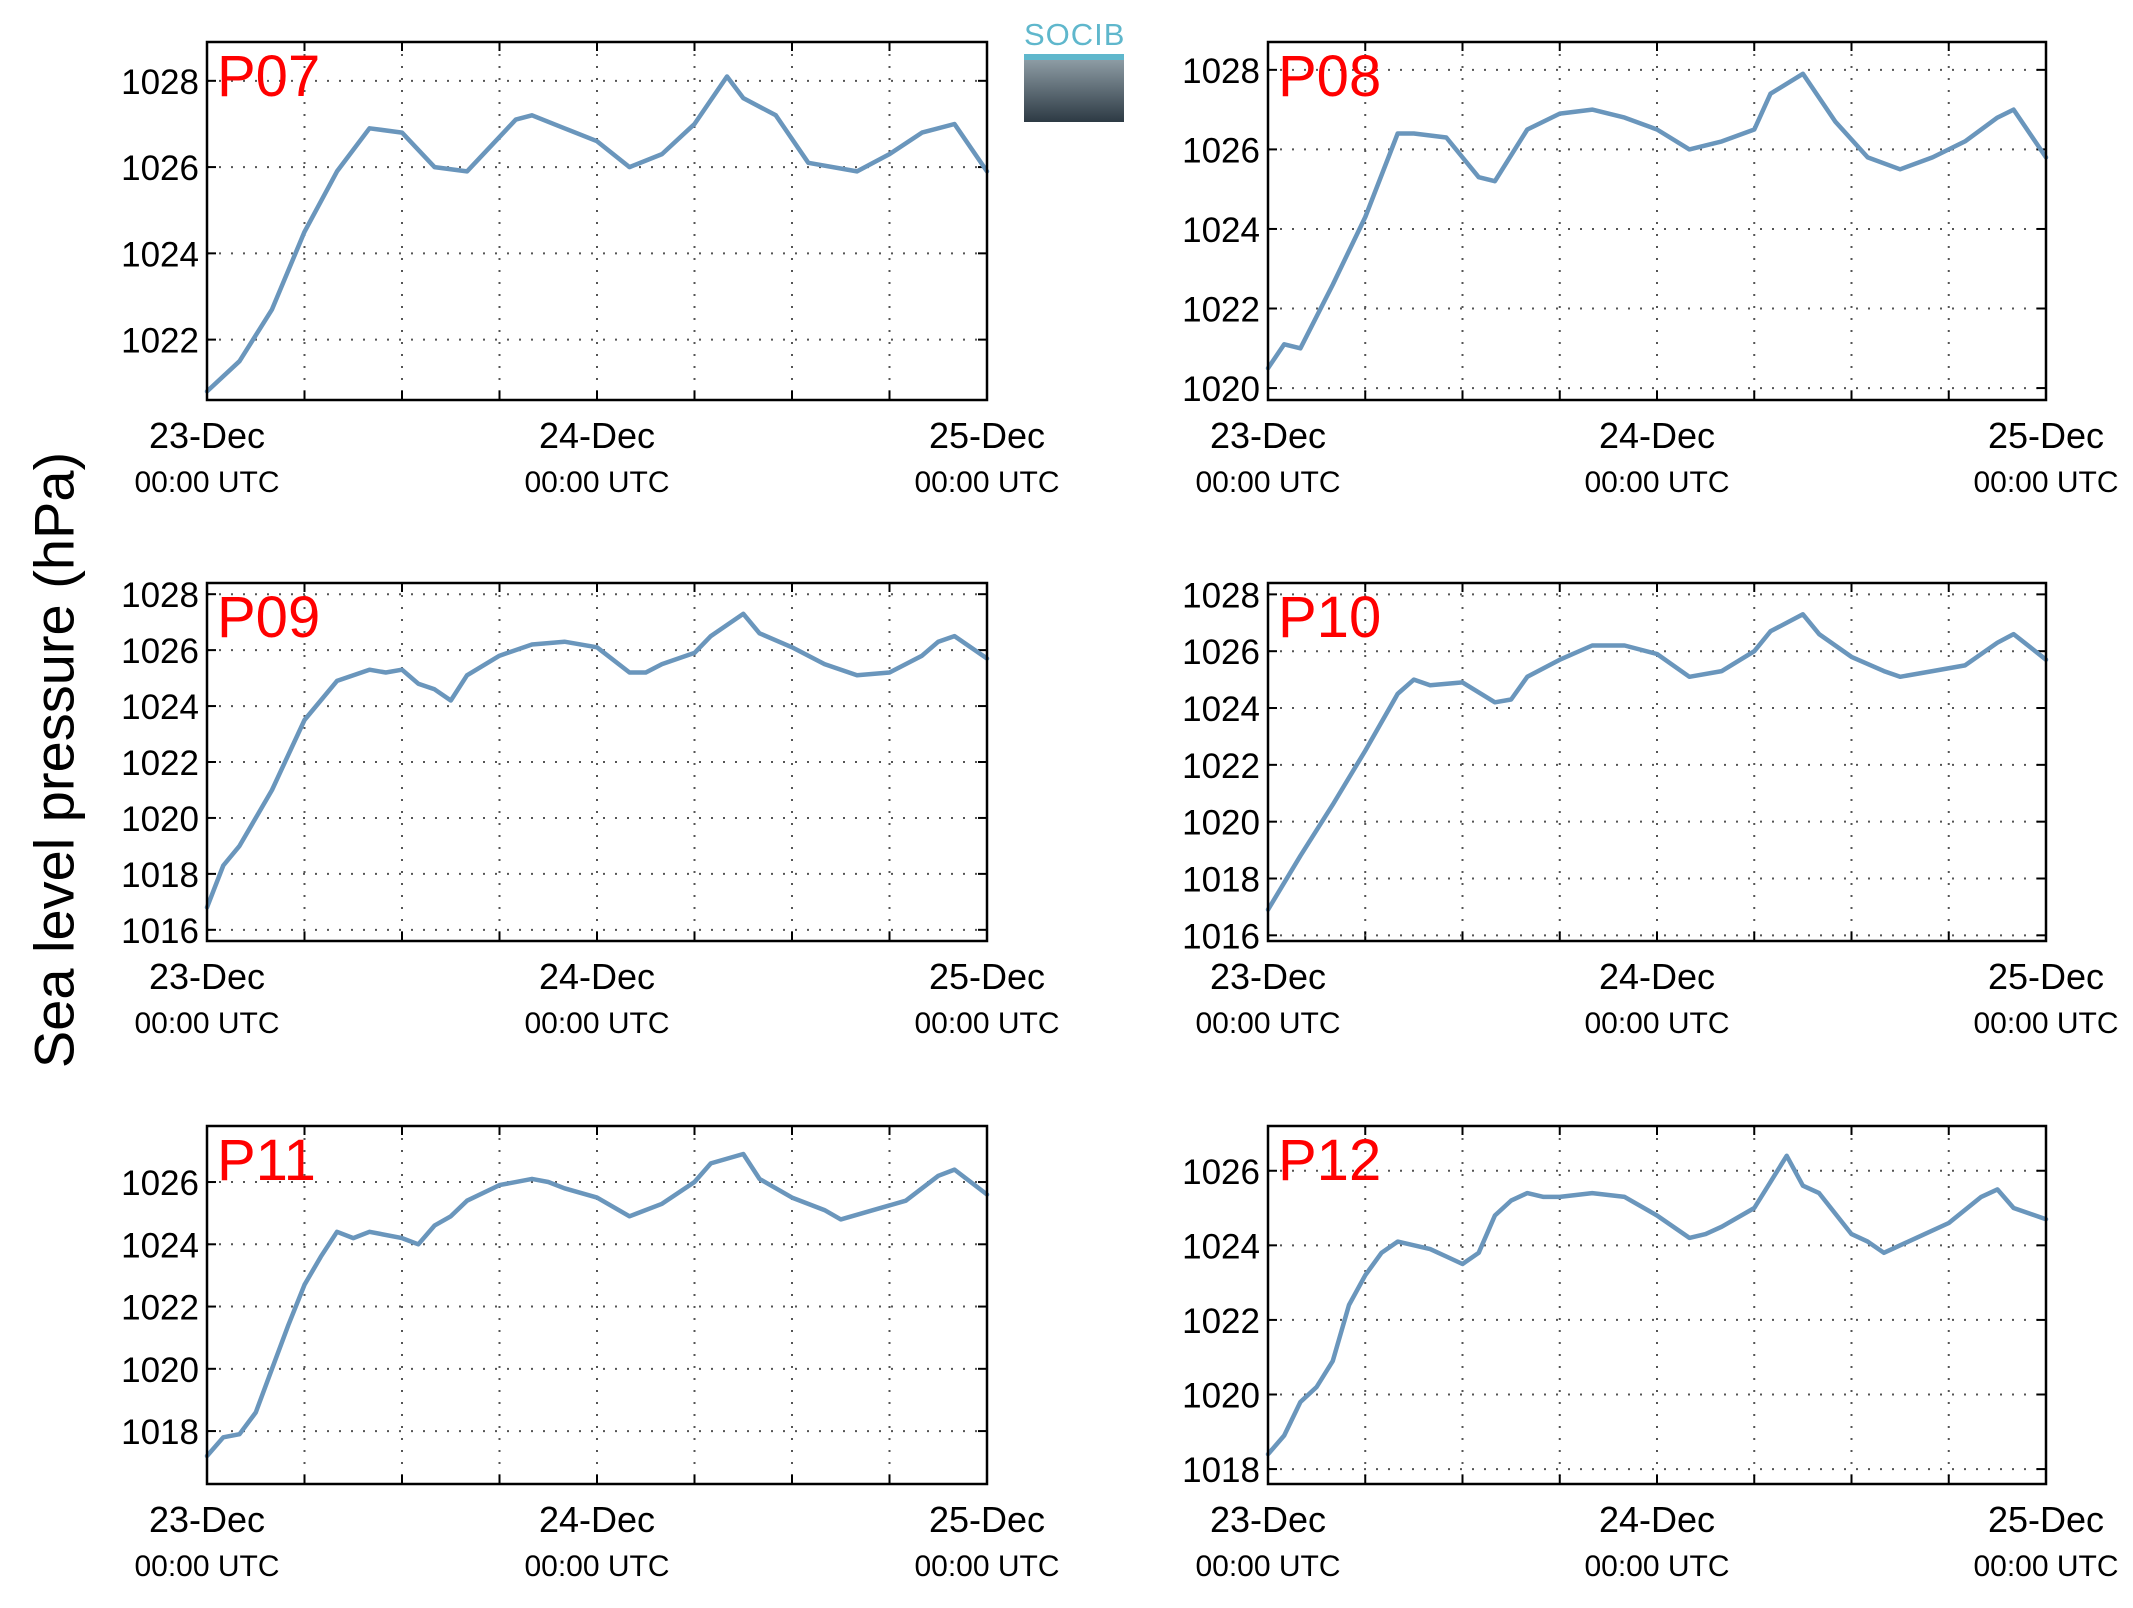  Describe the element at coordinates (1075, 34) in the screenshot. I see `logo-text: SOCIB` at that location.